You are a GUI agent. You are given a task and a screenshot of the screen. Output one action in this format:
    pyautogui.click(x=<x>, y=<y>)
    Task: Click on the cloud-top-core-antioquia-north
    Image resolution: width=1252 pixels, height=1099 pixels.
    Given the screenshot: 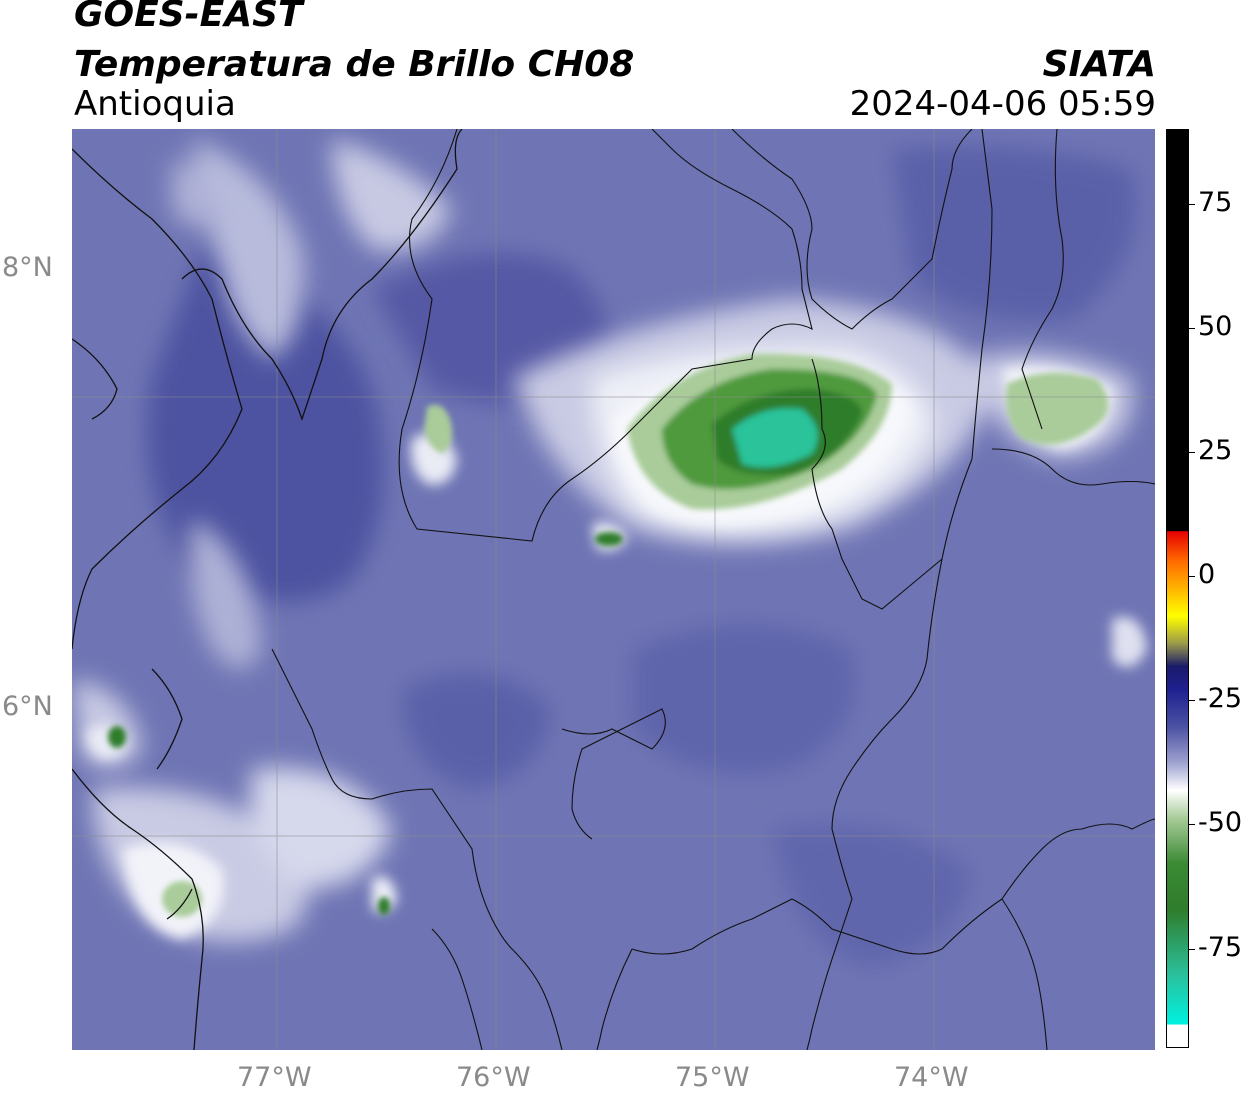 What is the action you would take?
    pyautogui.click(x=759, y=431)
    